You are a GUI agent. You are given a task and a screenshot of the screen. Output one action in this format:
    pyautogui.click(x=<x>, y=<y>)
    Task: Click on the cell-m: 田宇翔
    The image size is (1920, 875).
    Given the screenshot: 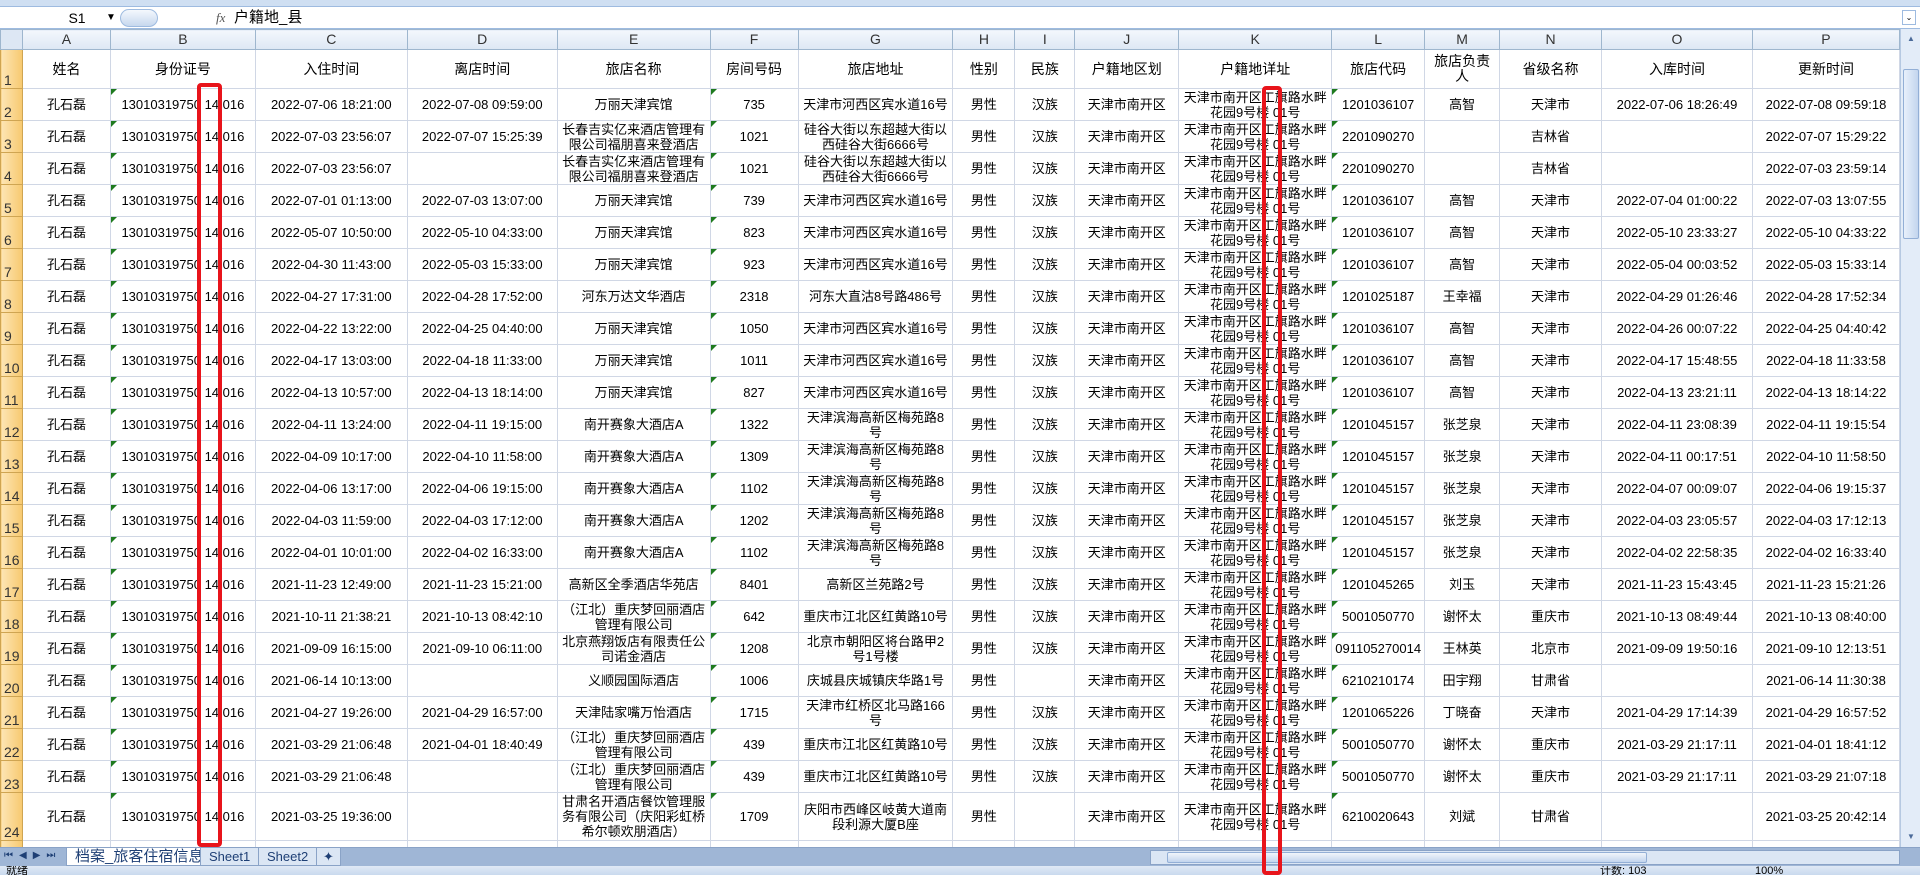 What is the action you would take?
    pyautogui.click(x=1462, y=680)
    